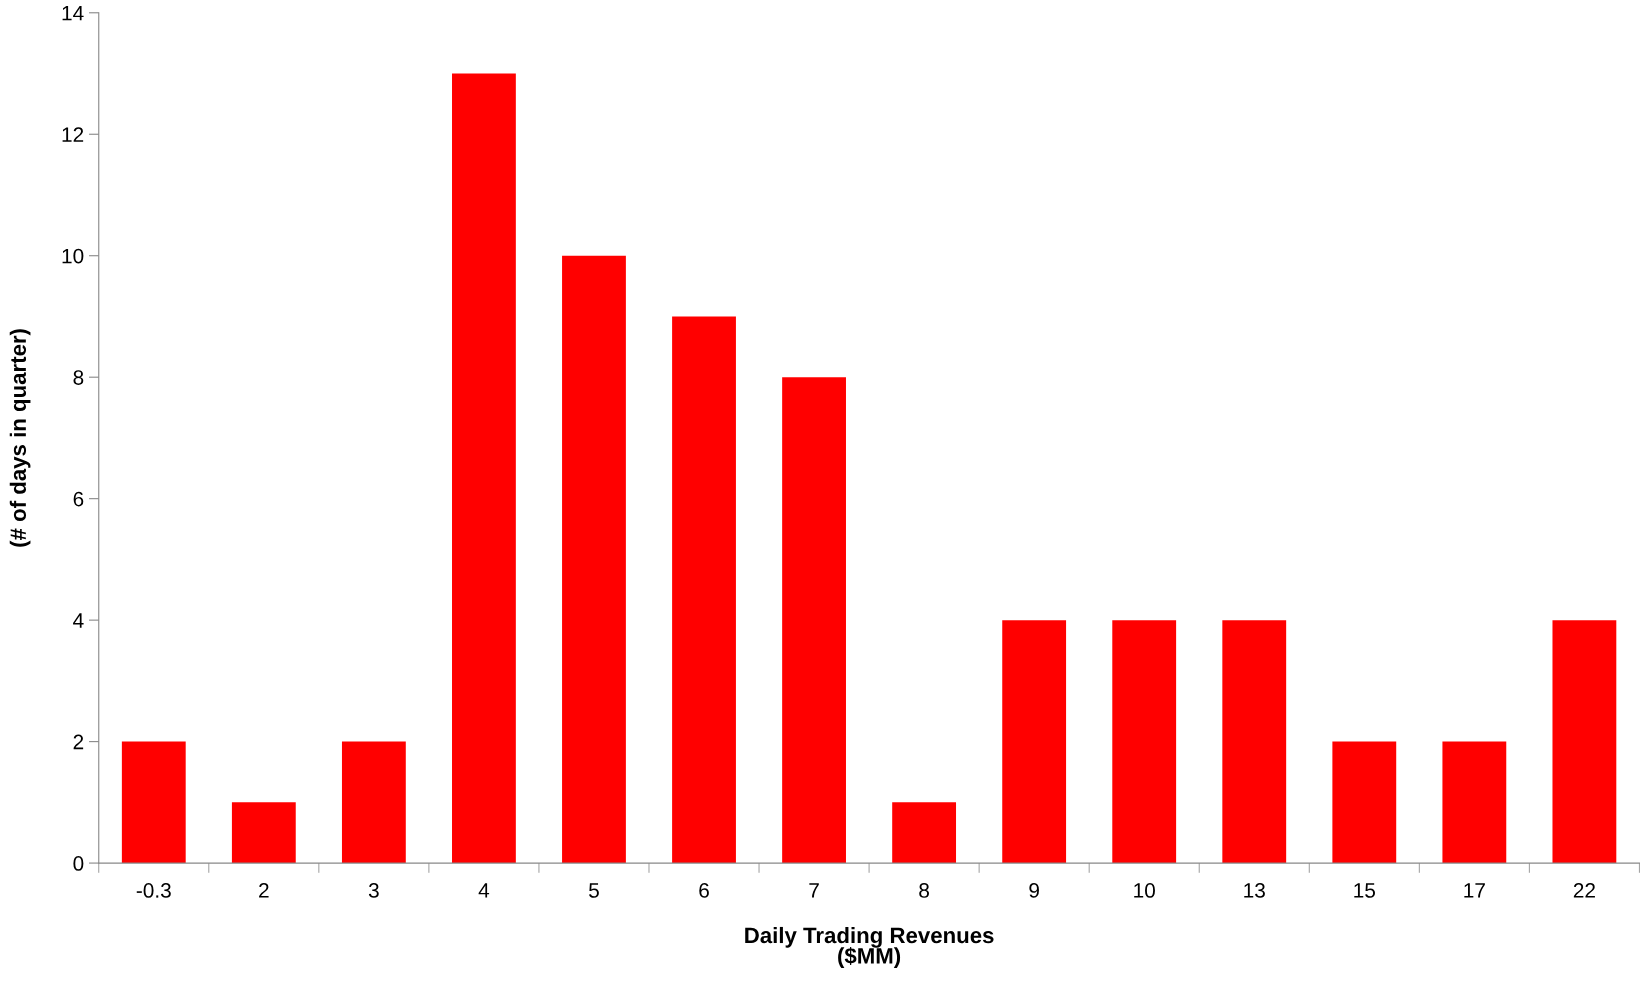 The height and width of the screenshot is (983, 1646). Describe the element at coordinates (73, 134) in the screenshot. I see `y-tick-label: 12` at that location.